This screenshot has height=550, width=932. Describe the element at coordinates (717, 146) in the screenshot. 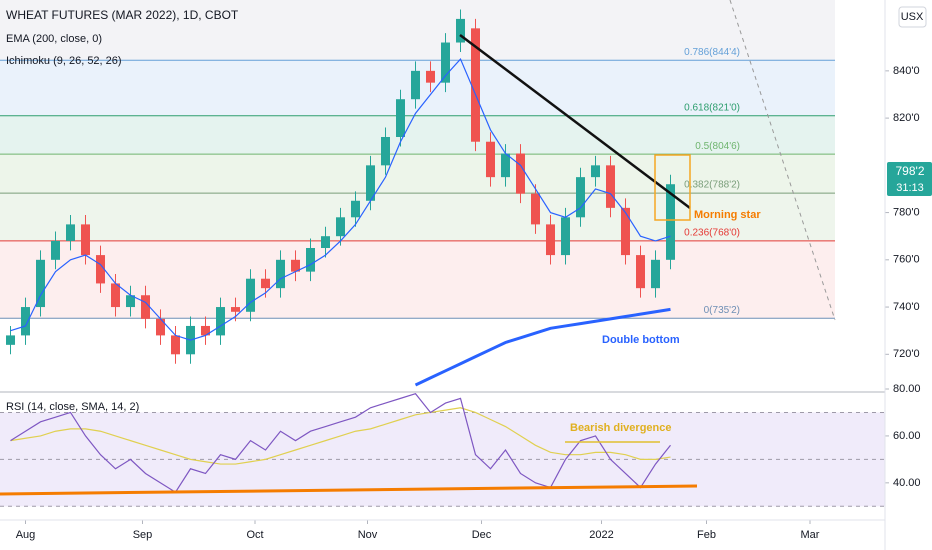

I see `fib-label: 0.5(804'6)` at that location.